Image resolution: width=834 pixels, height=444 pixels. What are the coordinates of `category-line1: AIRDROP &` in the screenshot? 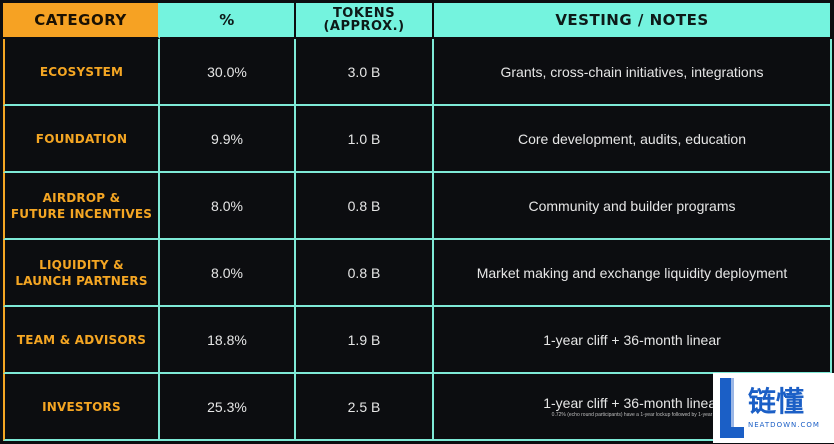 It's located at (81, 197).